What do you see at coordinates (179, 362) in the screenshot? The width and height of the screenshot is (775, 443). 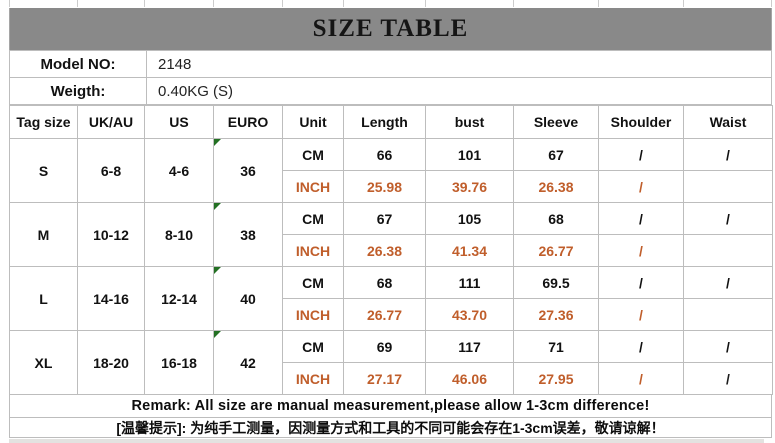 I see `size-xl-us: 16-18` at bounding box center [179, 362].